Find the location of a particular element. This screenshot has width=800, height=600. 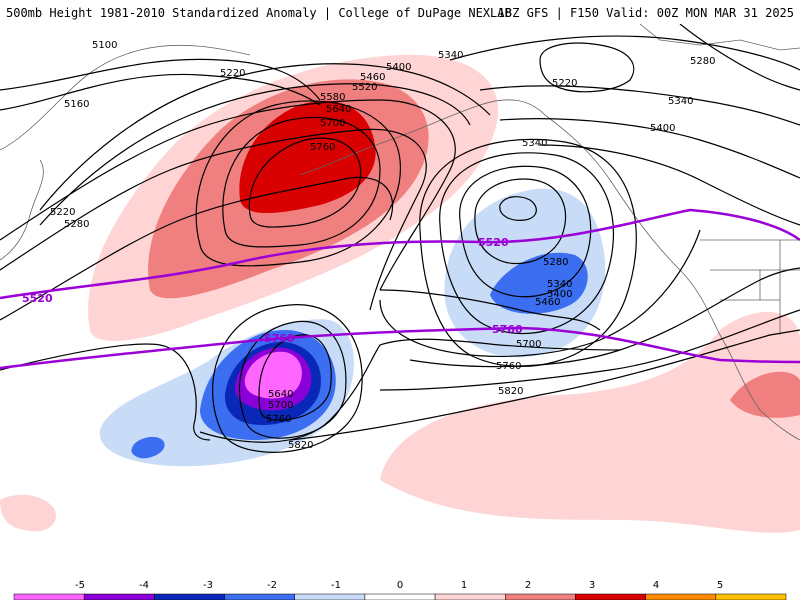

label-5460-north: 5460 is located at coordinates (372, 77).